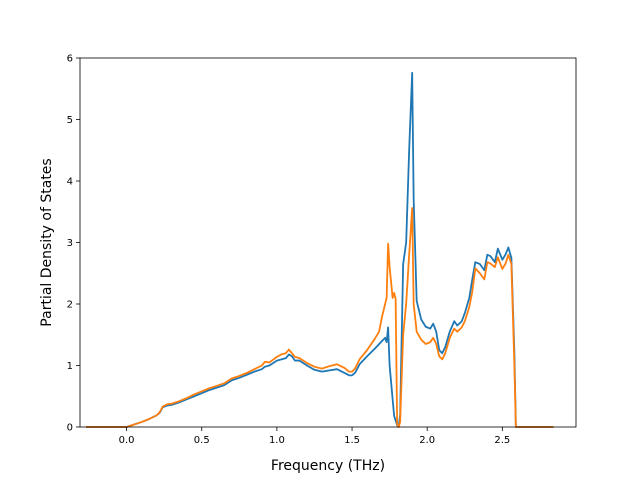 The image size is (640, 480). What do you see at coordinates (328, 466) in the screenshot?
I see `x-axis-label: Frequency (THz)` at bounding box center [328, 466].